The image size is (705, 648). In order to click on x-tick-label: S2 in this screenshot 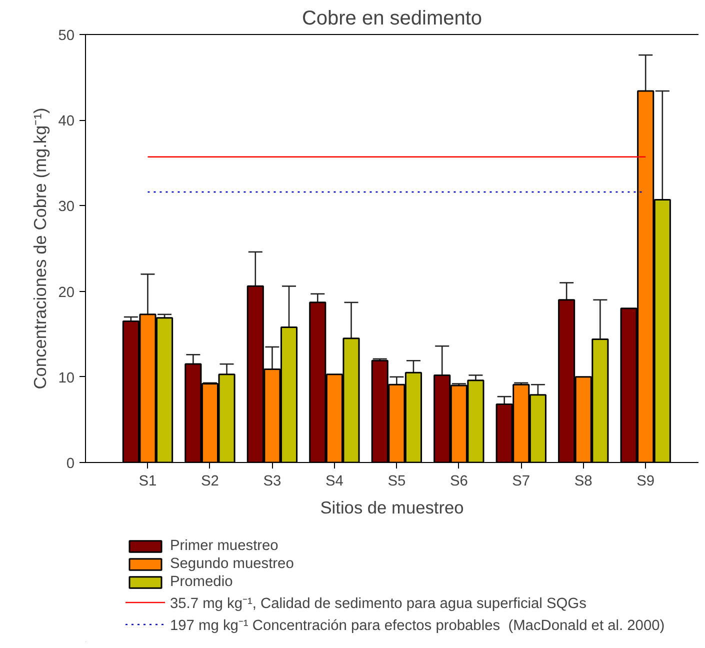, I will do `click(210, 482)`.